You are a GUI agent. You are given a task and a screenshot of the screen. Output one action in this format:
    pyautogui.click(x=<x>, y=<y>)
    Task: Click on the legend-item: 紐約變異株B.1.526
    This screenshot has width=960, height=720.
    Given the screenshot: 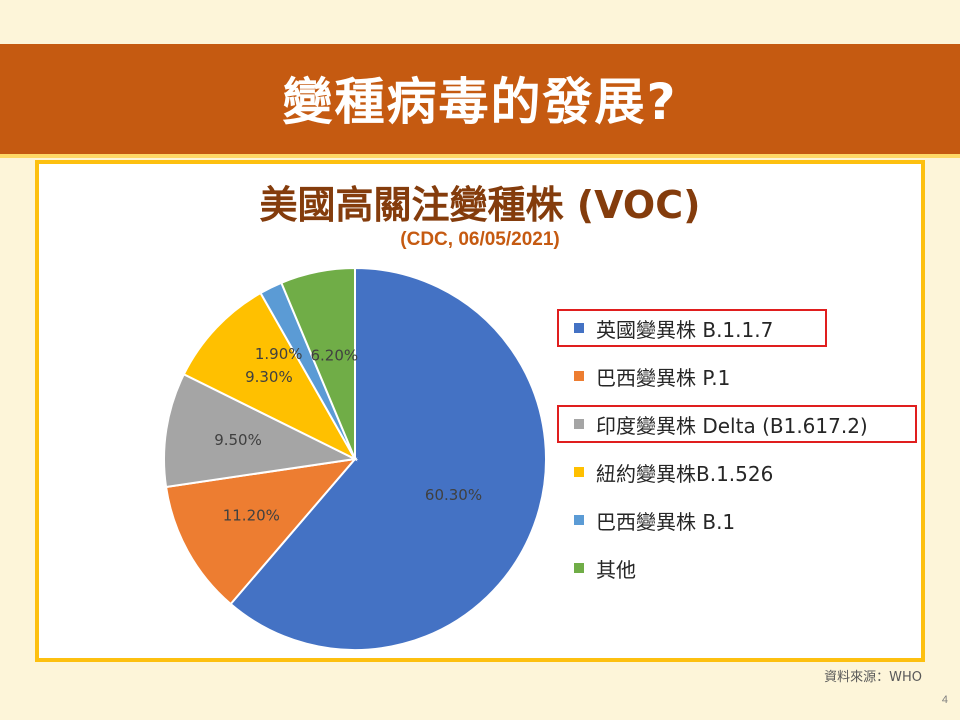 What is the action you would take?
    pyautogui.click(x=673, y=472)
    